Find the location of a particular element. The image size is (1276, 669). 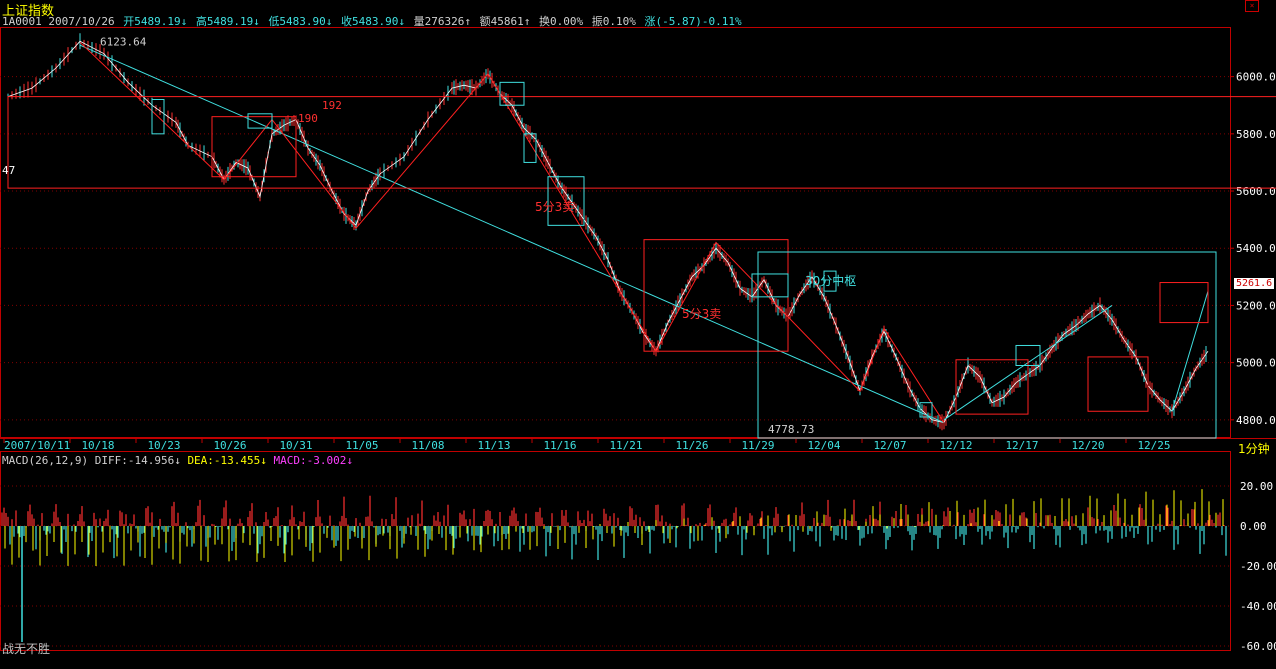

date-tick-label: 11/05 is located at coordinates (361, 445).